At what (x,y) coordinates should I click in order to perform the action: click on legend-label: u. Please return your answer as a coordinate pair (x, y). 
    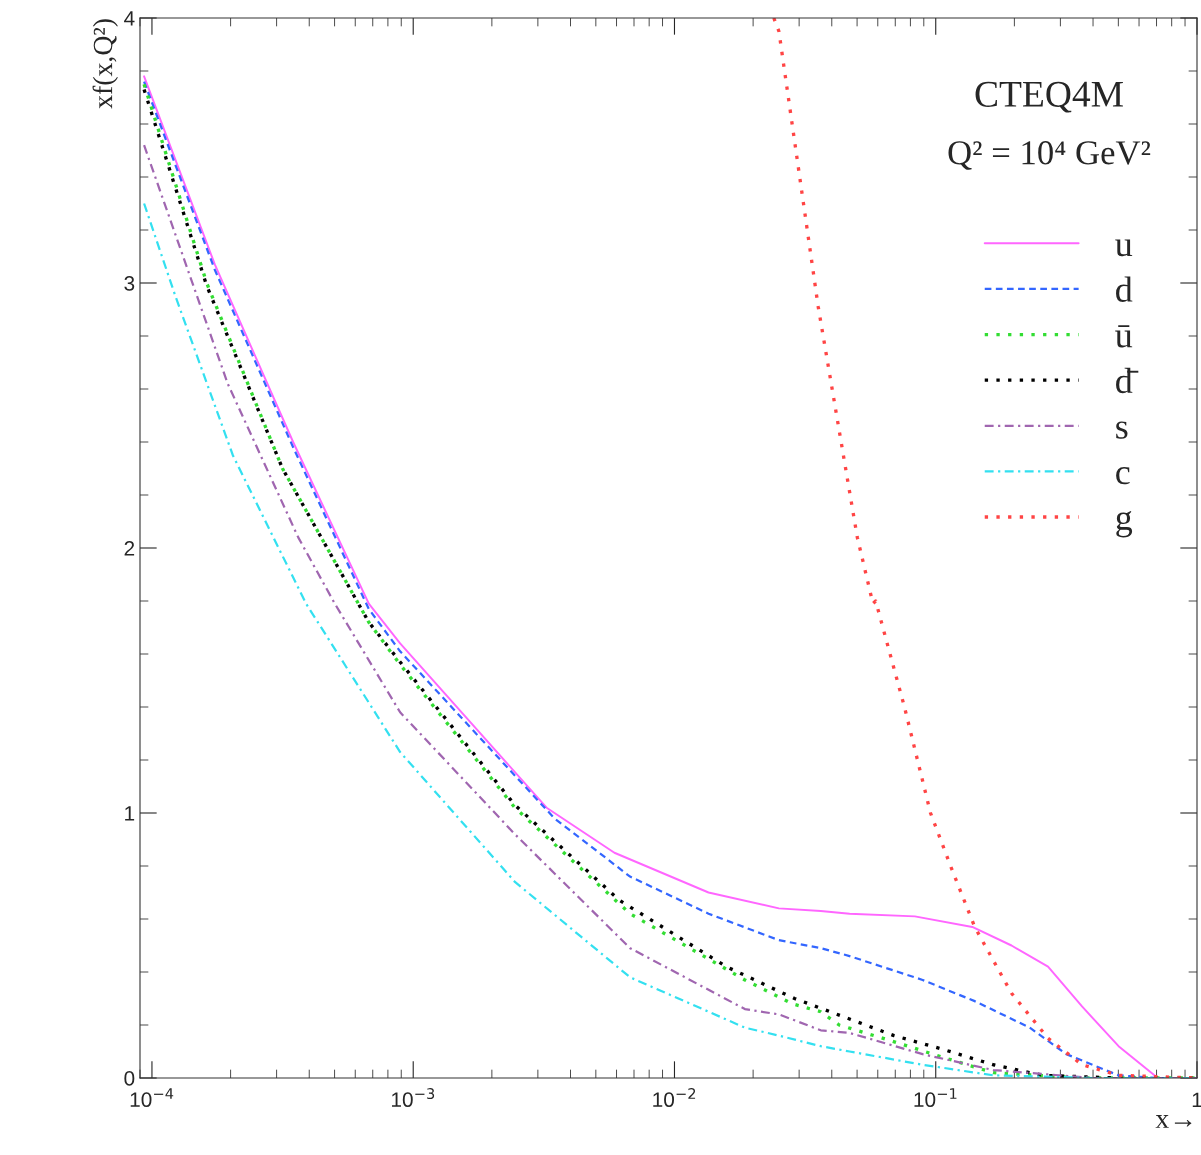
    Looking at the image, I should click on (1124, 248).